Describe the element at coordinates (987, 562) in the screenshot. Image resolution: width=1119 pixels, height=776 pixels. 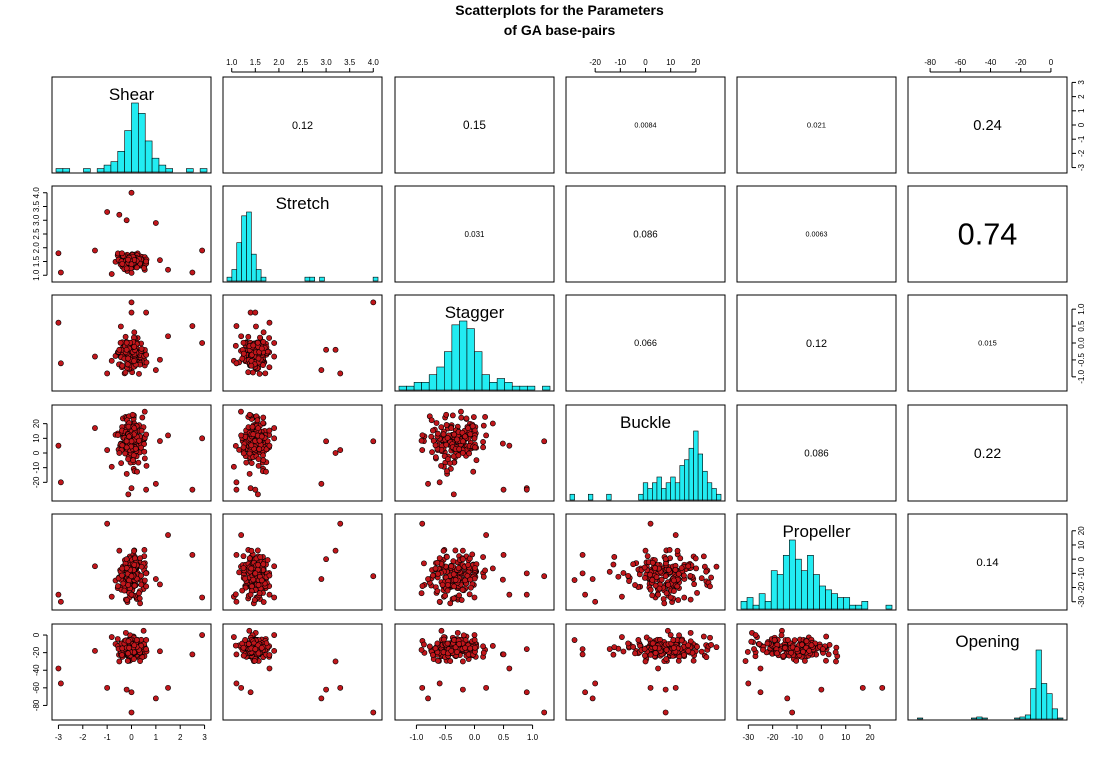
I see `panel-propeller-vs-opening` at that location.